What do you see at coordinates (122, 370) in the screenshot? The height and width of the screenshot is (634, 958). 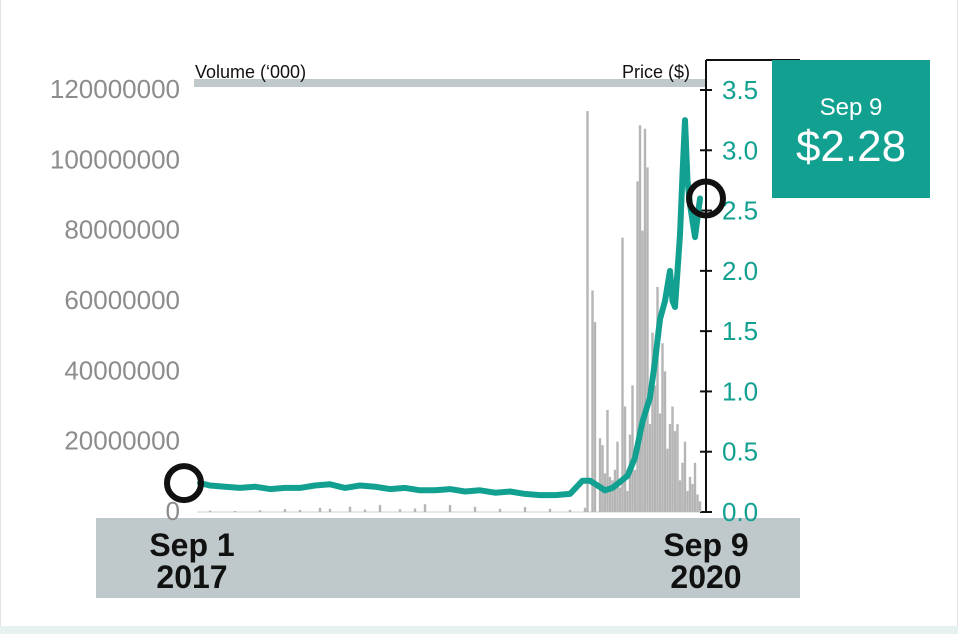 I see `volume-tick-label: 40000000` at bounding box center [122, 370].